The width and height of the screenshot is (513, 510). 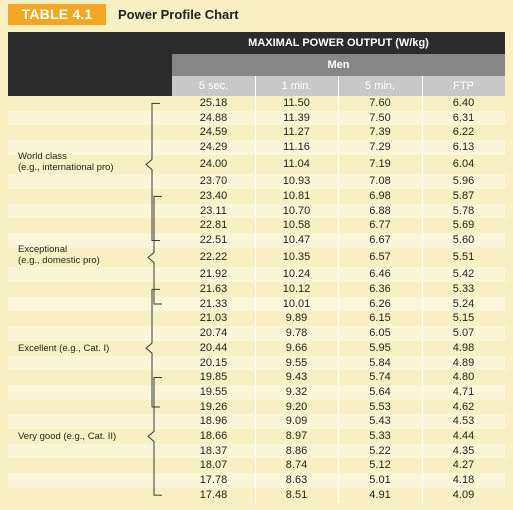 I want to click on table-header: TABLE 4.1 Power Profile Chart, so click(x=256, y=14).